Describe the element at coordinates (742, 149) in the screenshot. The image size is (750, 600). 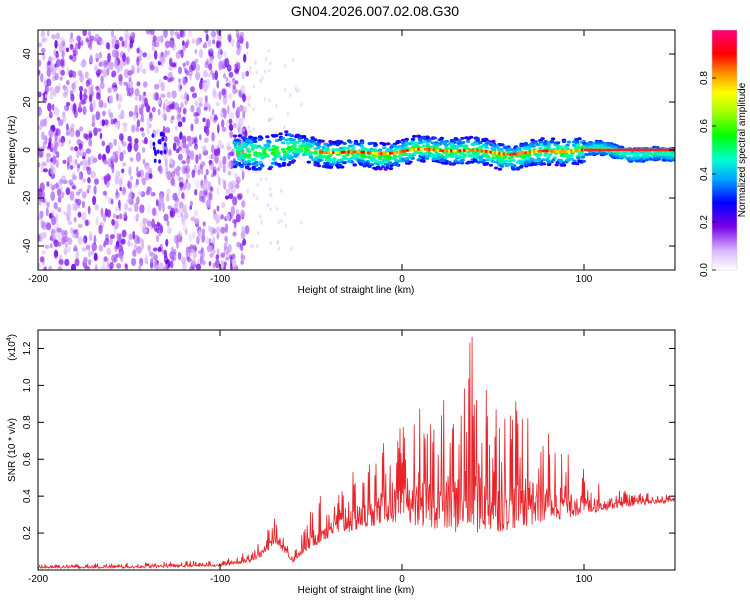
I see `colorbar-label: Normalized spectral amplitude` at that location.